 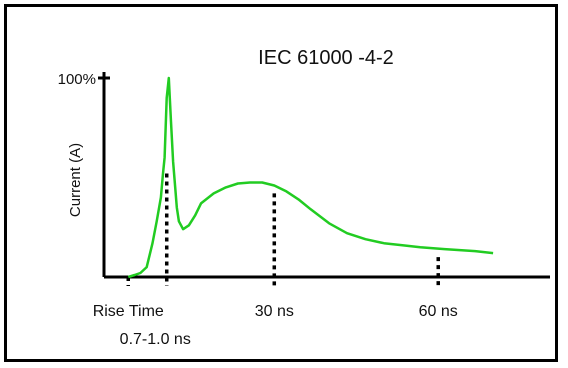 What do you see at coordinates (274, 311) in the screenshot?
I see `marker-label-2: 30 ns` at bounding box center [274, 311].